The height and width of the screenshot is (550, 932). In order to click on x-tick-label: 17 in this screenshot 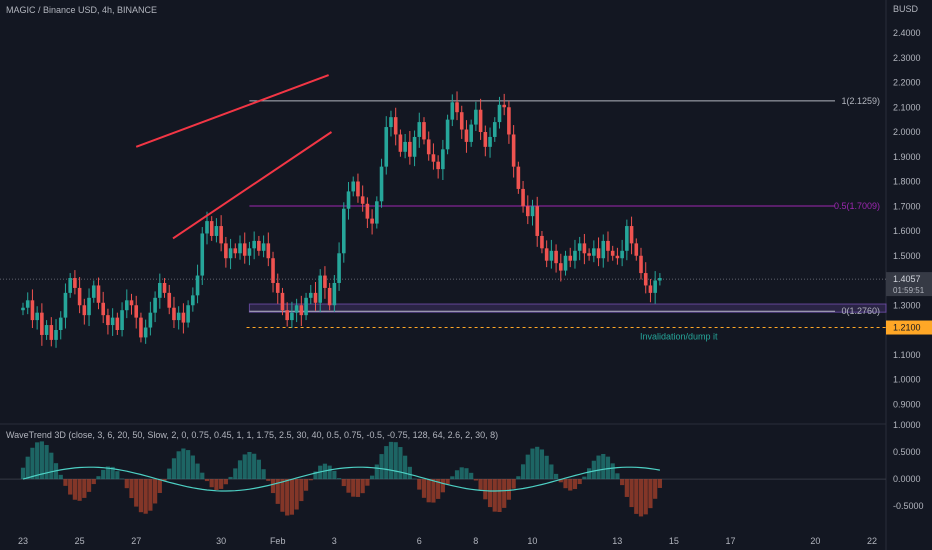, I will do `click(730, 541)`.